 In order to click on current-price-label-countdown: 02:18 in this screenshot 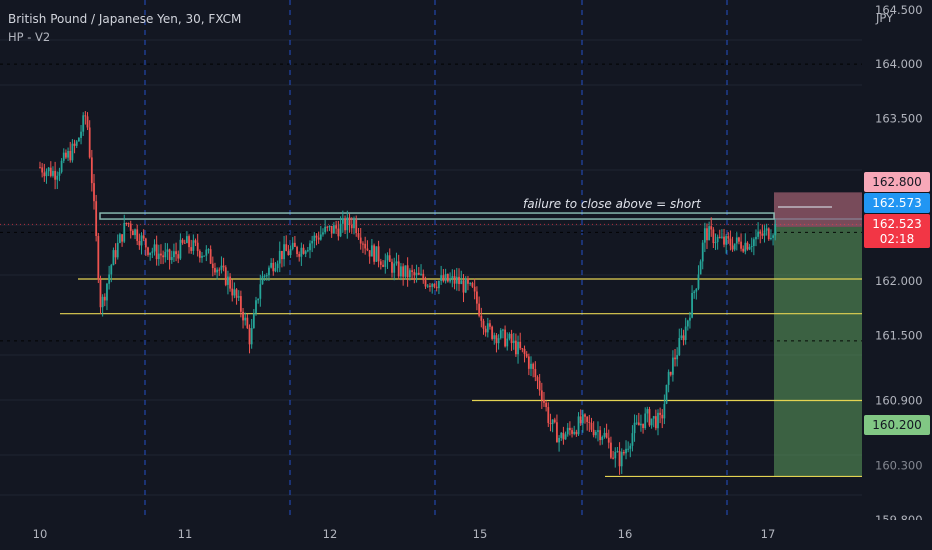, I will do `click(897, 239)`.